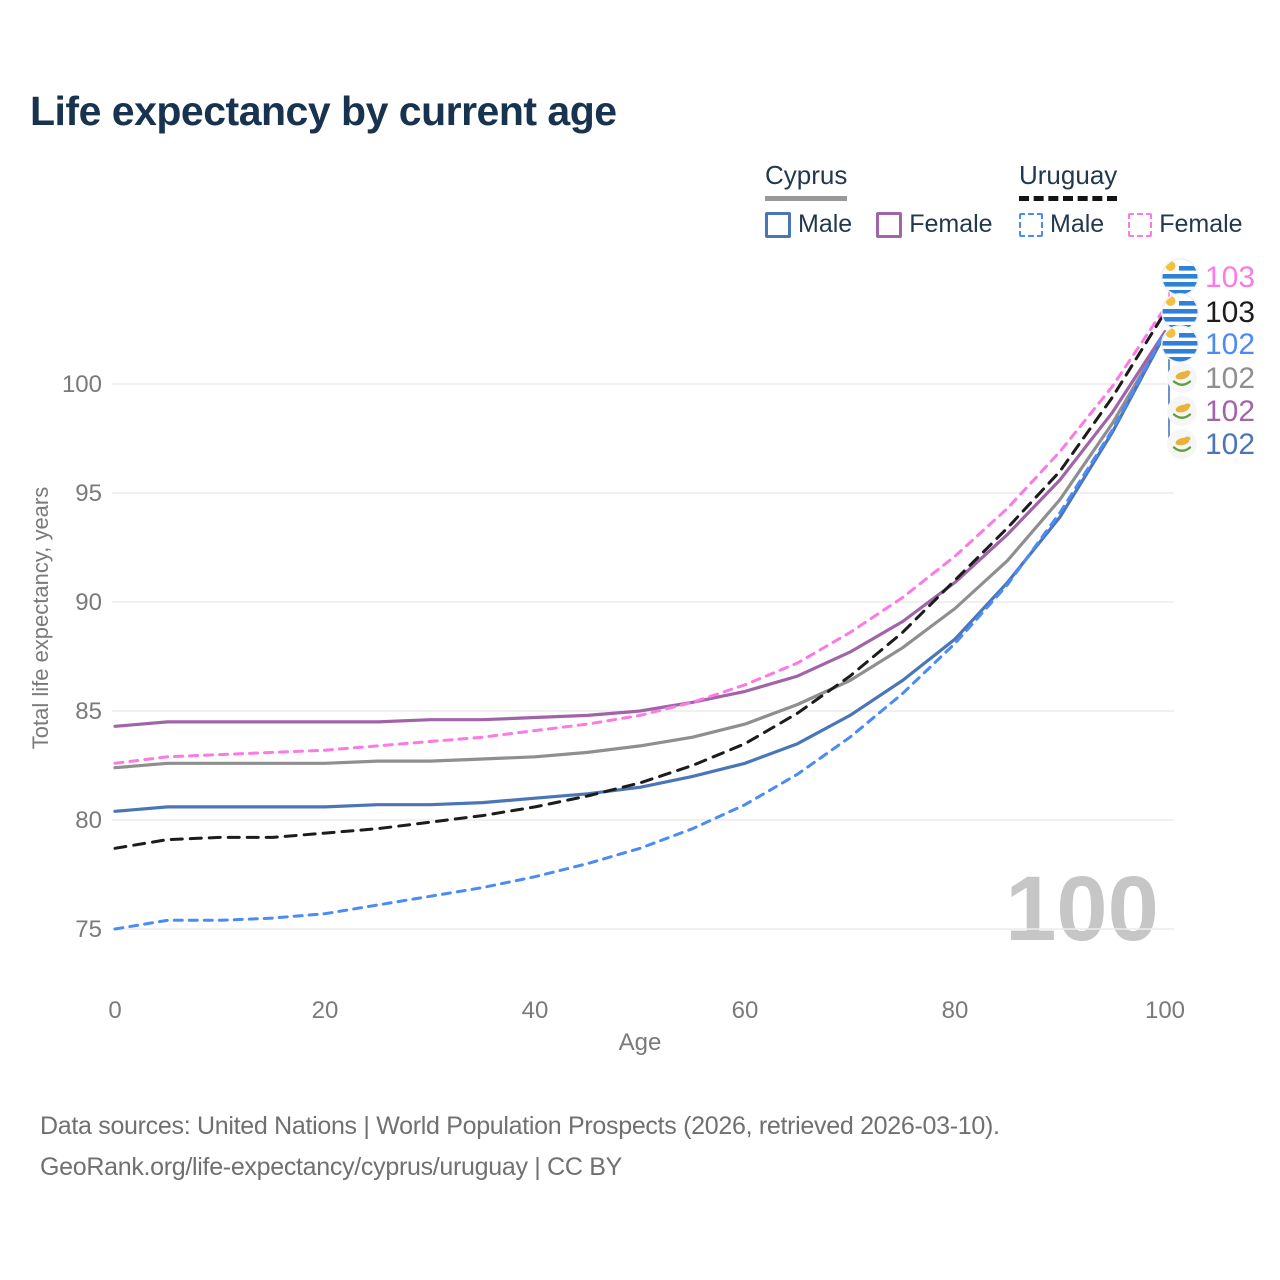 Image resolution: width=1280 pixels, height=1280 pixels. I want to click on legend-group-uruguay: Uruguay Male Female, so click(1131, 199).